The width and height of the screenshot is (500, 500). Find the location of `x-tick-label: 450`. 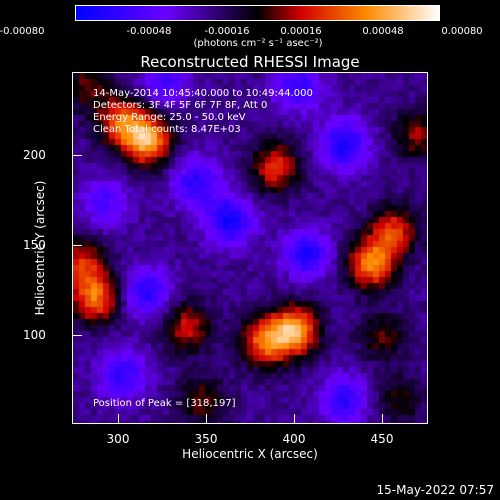

x-tick-label: 450 is located at coordinates (382, 439).